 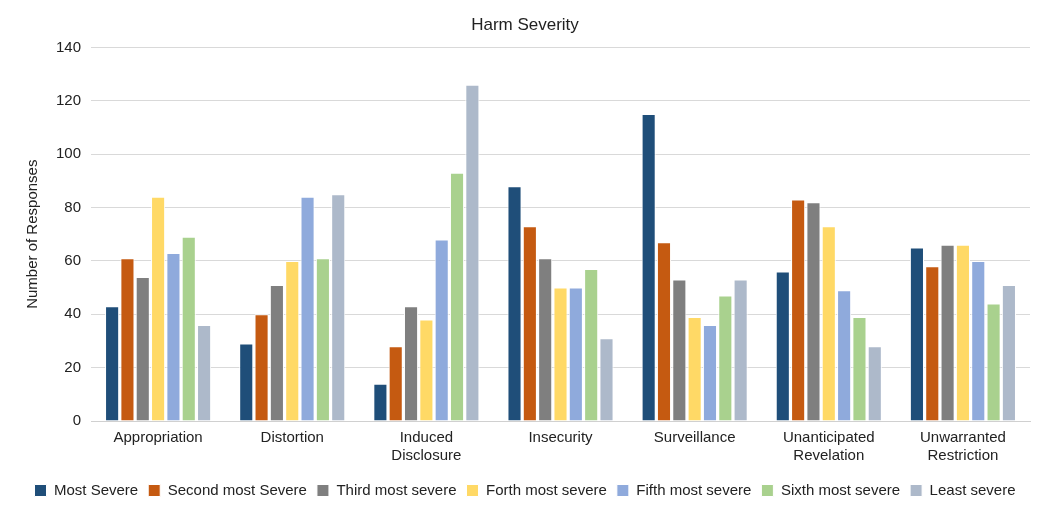 What do you see at coordinates (396, 489) in the screenshot?
I see `legend-label: Third most severe` at bounding box center [396, 489].